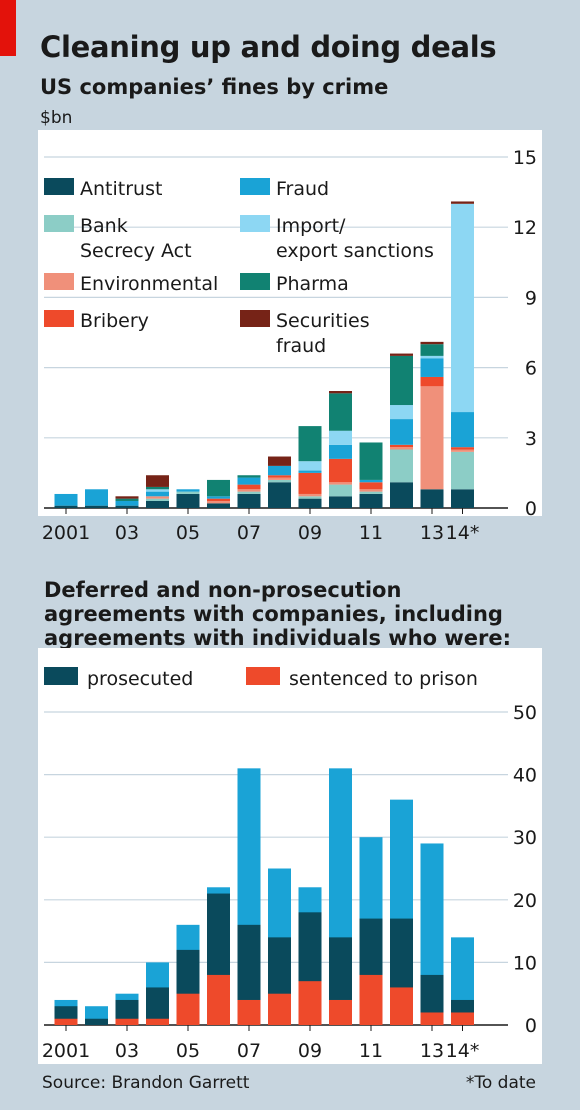 This screenshot has width=580, height=1110. I want to click on agreements-legend-label: prosecuted, so click(140, 679).